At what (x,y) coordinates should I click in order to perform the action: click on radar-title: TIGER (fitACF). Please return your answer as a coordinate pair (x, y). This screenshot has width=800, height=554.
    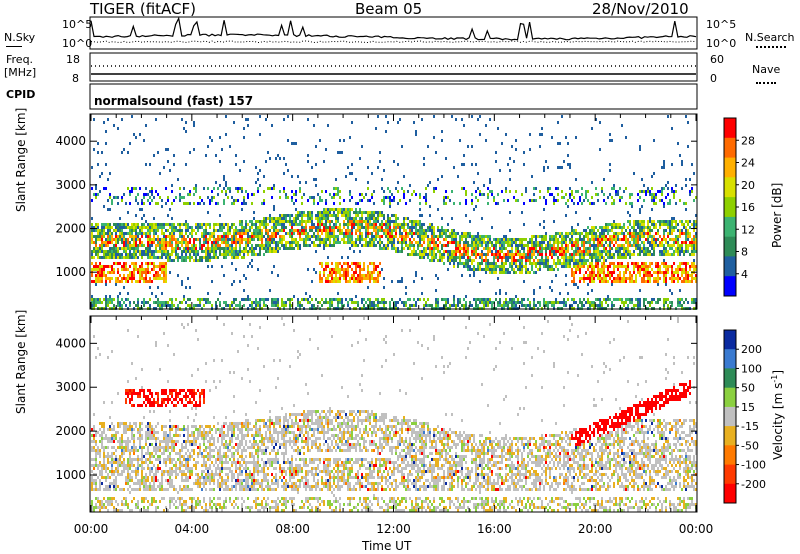
    Looking at the image, I should click on (143, 9).